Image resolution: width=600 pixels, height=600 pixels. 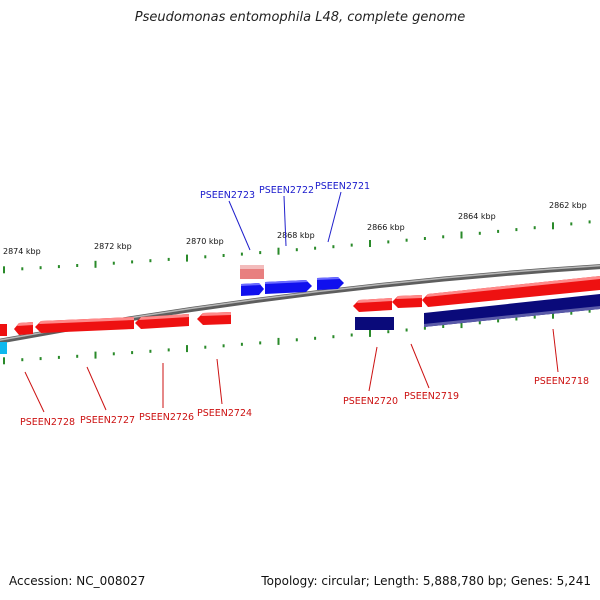 I want to click on gene-block-highlight, so click(x=252, y=267).